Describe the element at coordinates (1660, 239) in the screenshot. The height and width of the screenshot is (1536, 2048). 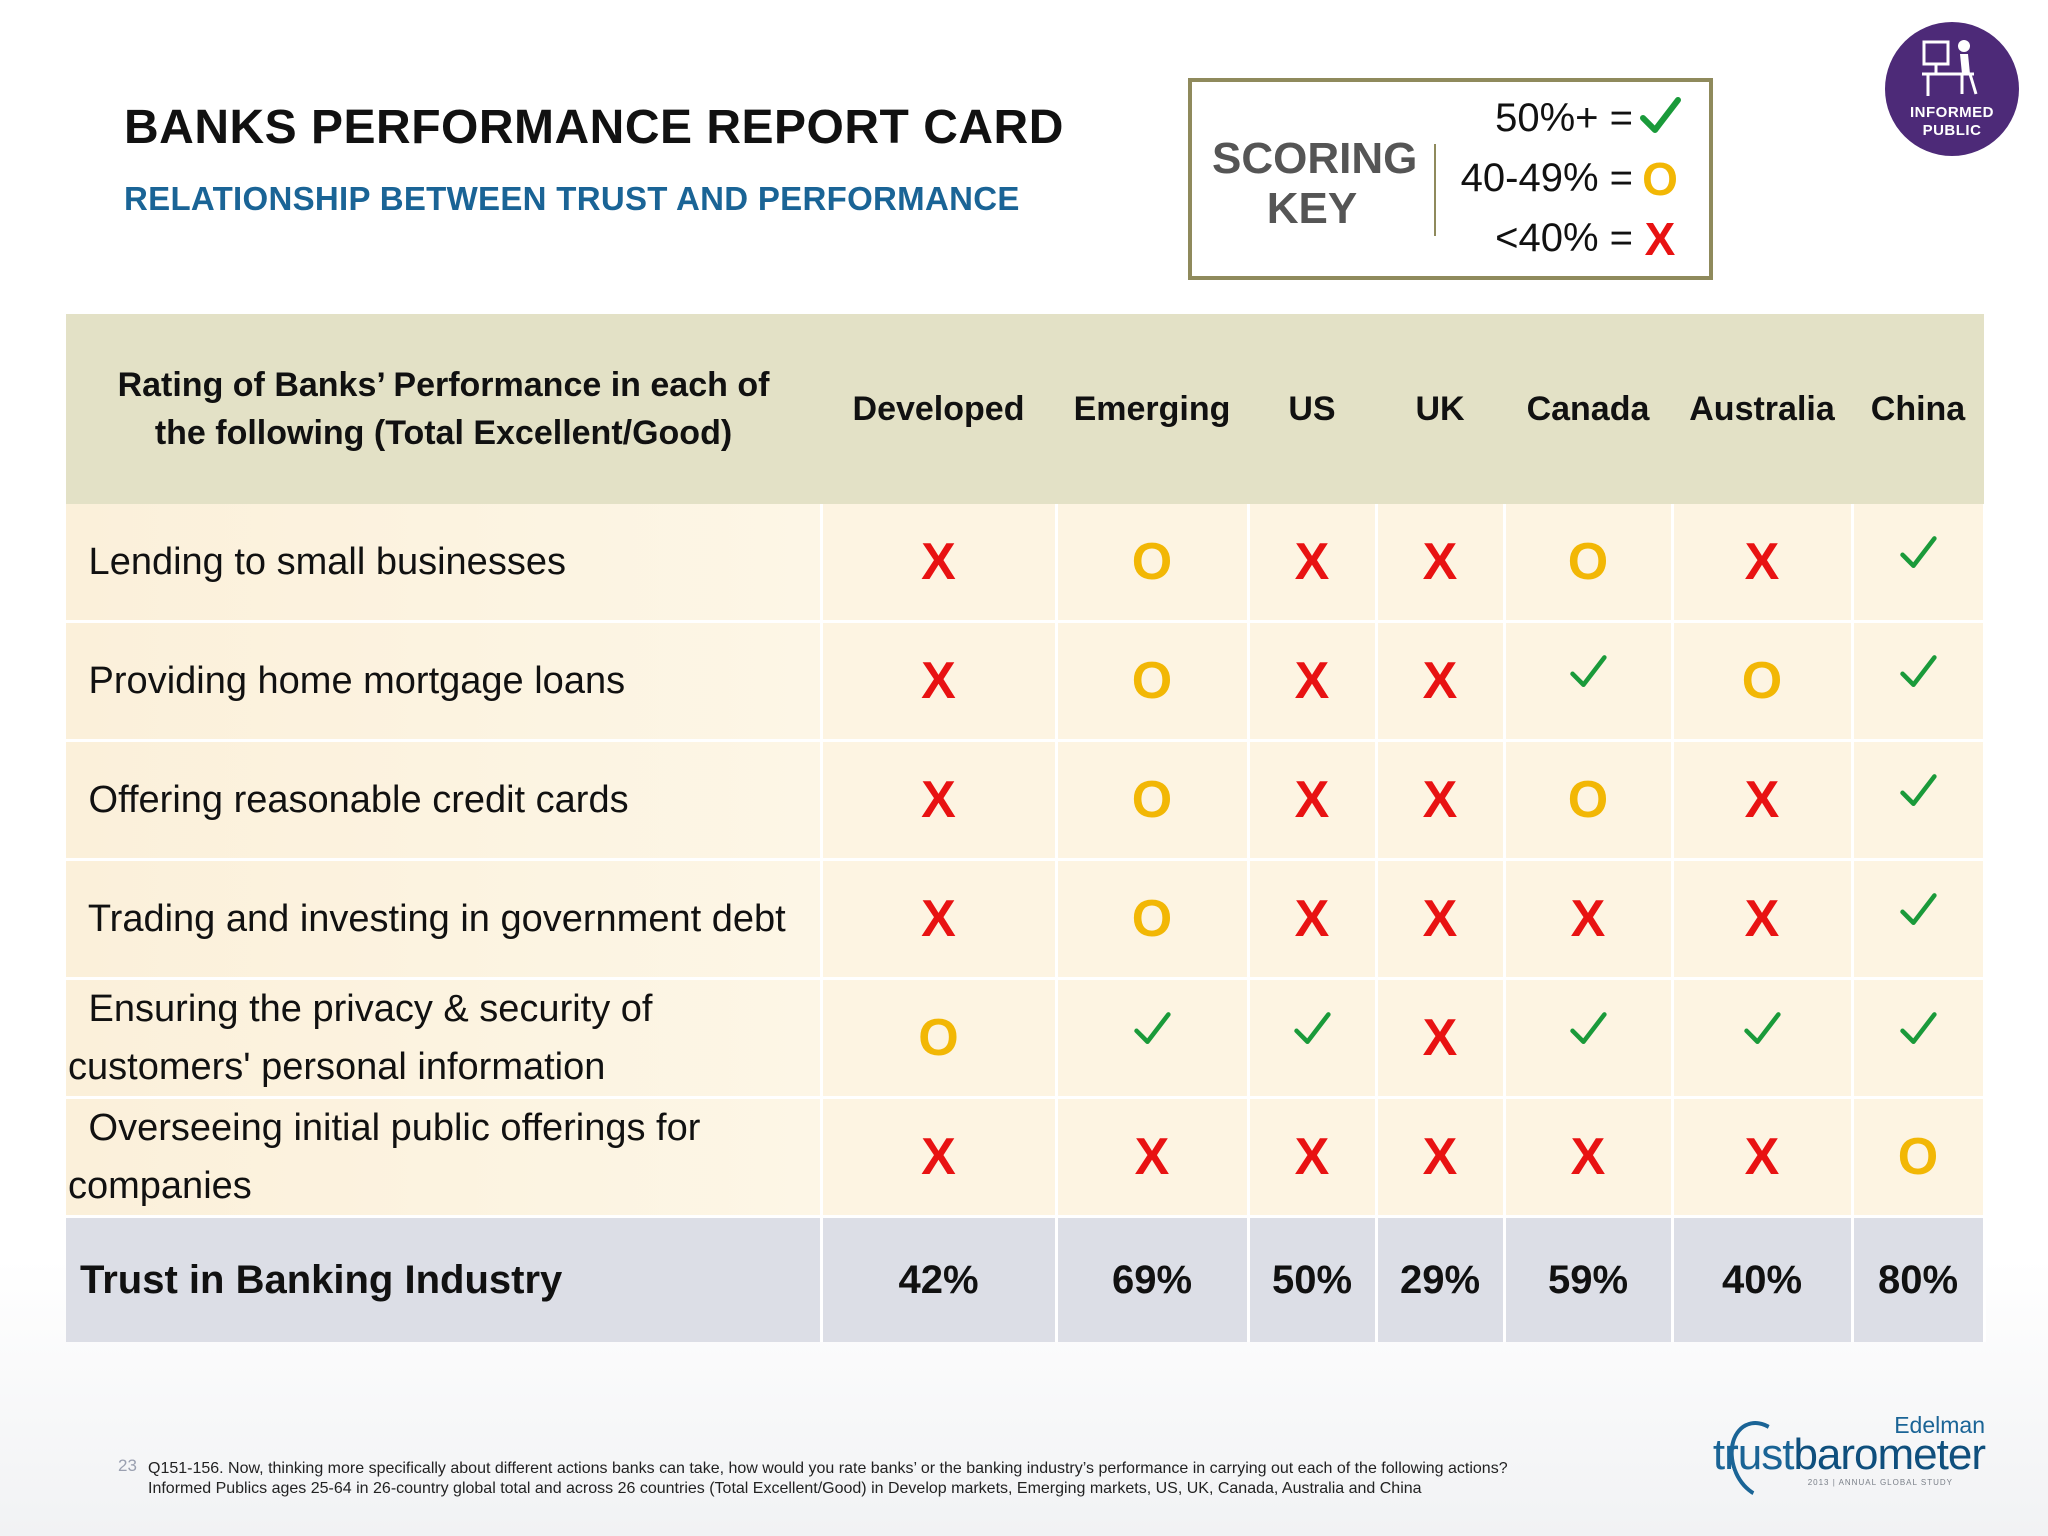
I see `key-x-icon: X` at that location.